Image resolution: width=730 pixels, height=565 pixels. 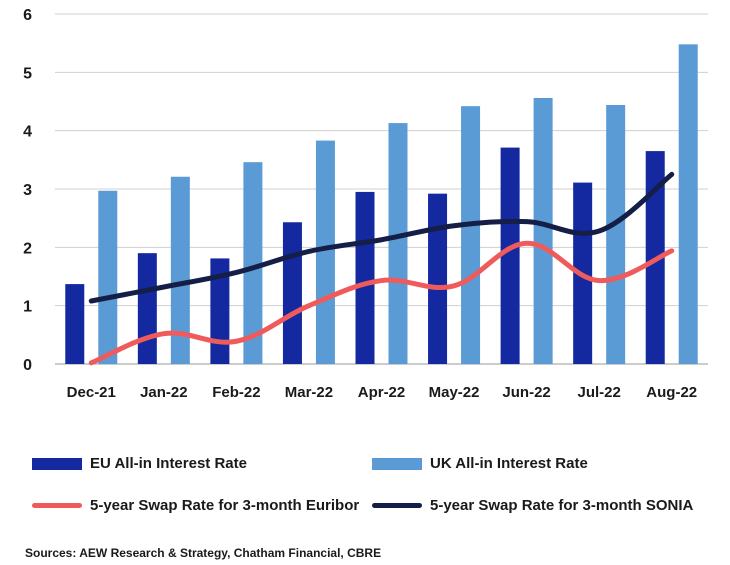 I want to click on x-tick-label: Dec-21, so click(x=91, y=392).